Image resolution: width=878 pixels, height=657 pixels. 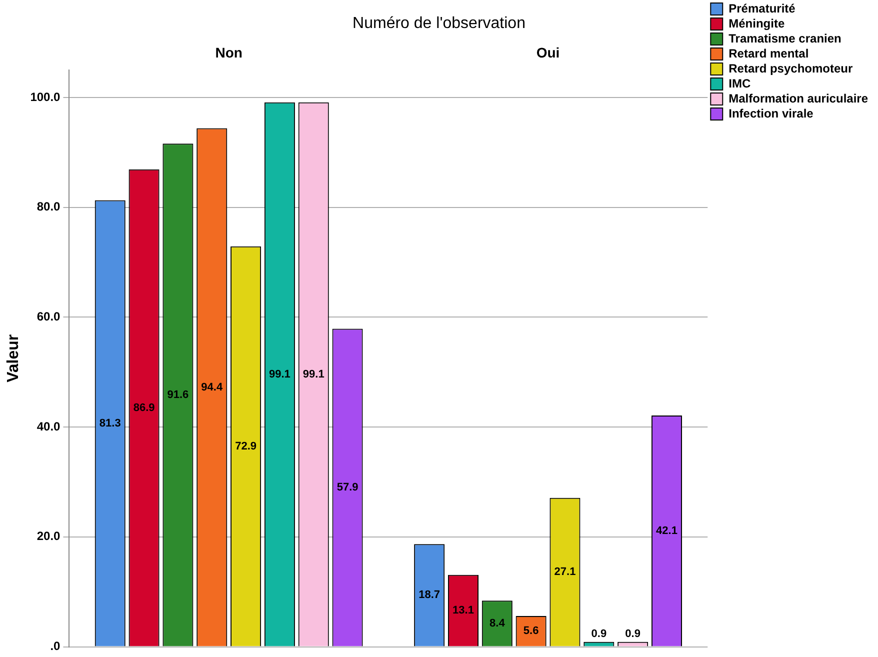 I want to click on legend-label: Infection virale, so click(x=771, y=113).